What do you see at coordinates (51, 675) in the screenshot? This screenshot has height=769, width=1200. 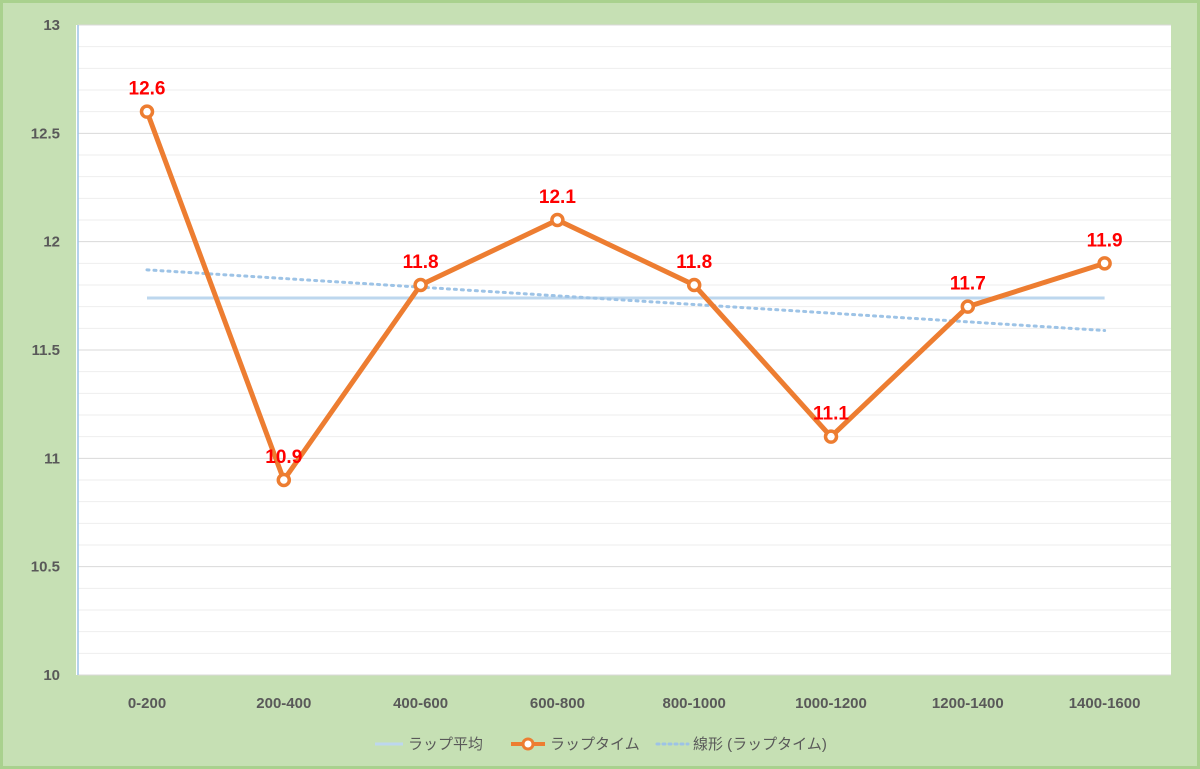 I see `y-tick-label: 10` at bounding box center [51, 675].